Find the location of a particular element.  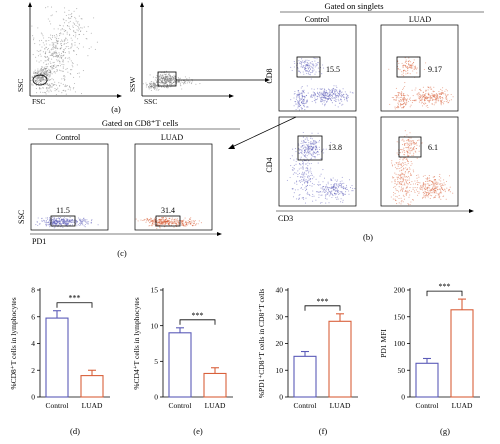

gate-ellipse is located at coordinates (40, 80).